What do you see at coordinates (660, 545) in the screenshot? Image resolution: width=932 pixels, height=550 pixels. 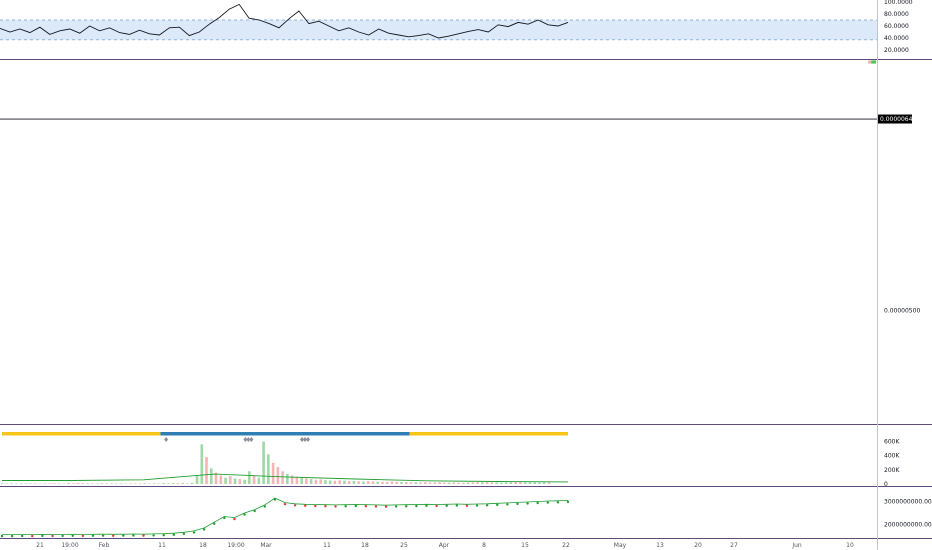 I see `time-tick-label: 13` at bounding box center [660, 545].